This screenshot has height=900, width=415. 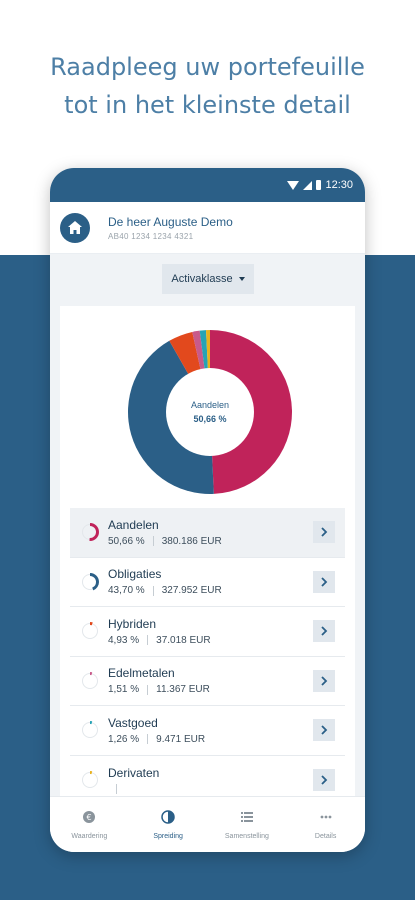 What do you see at coordinates (241, 279) in the screenshot?
I see `caret-down-icon` at bounding box center [241, 279].